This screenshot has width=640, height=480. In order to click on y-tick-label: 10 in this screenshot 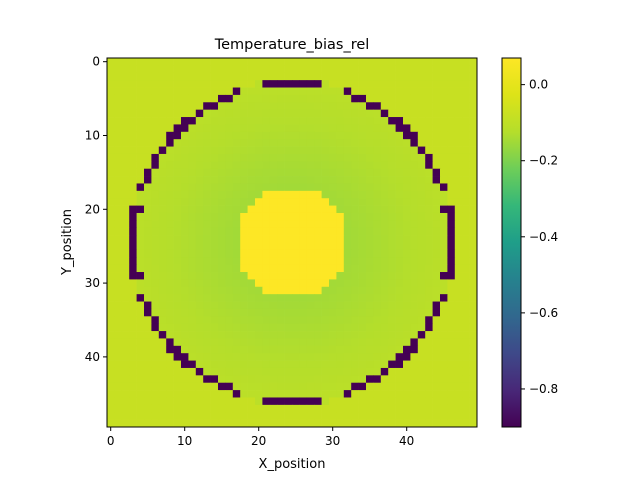, I will do `click(92, 135)`.